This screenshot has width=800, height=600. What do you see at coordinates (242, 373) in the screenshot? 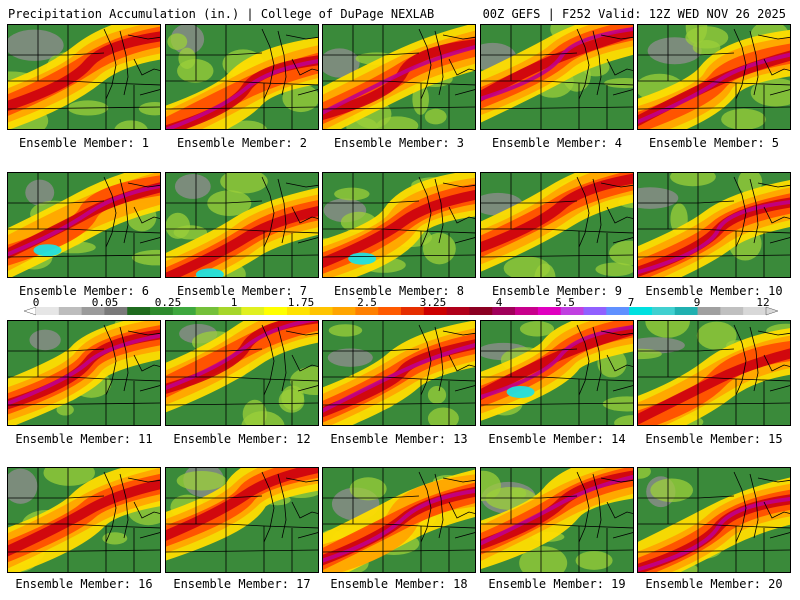
I see `ensemble-member-12-map` at bounding box center [242, 373].